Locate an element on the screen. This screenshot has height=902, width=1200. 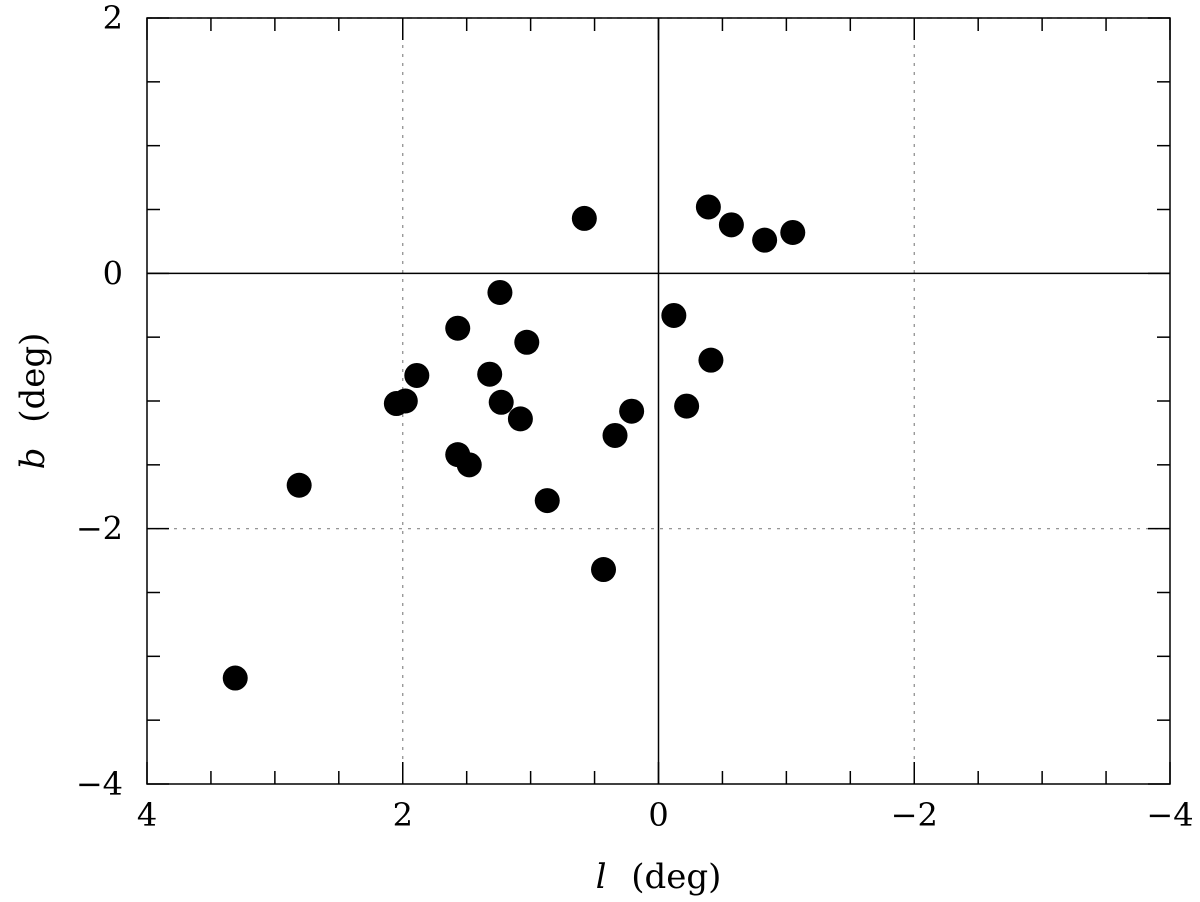
x-axis-symbol: l is located at coordinates (601, 877).